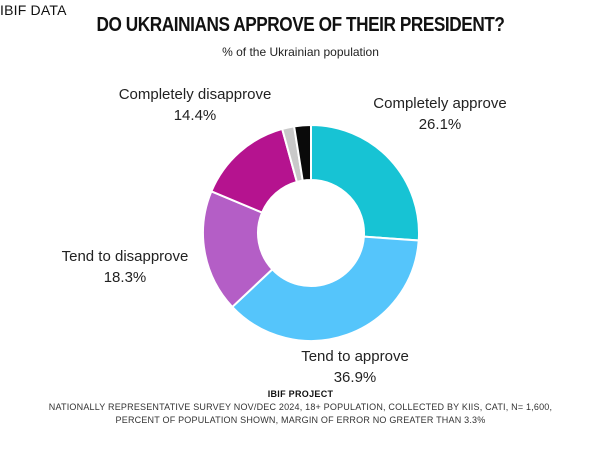 Image resolution: width=601 pixels, height=452 pixels. What do you see at coordinates (300, 52) in the screenshot?
I see `chart-subtitle: % of the Ukrainian population` at bounding box center [300, 52].